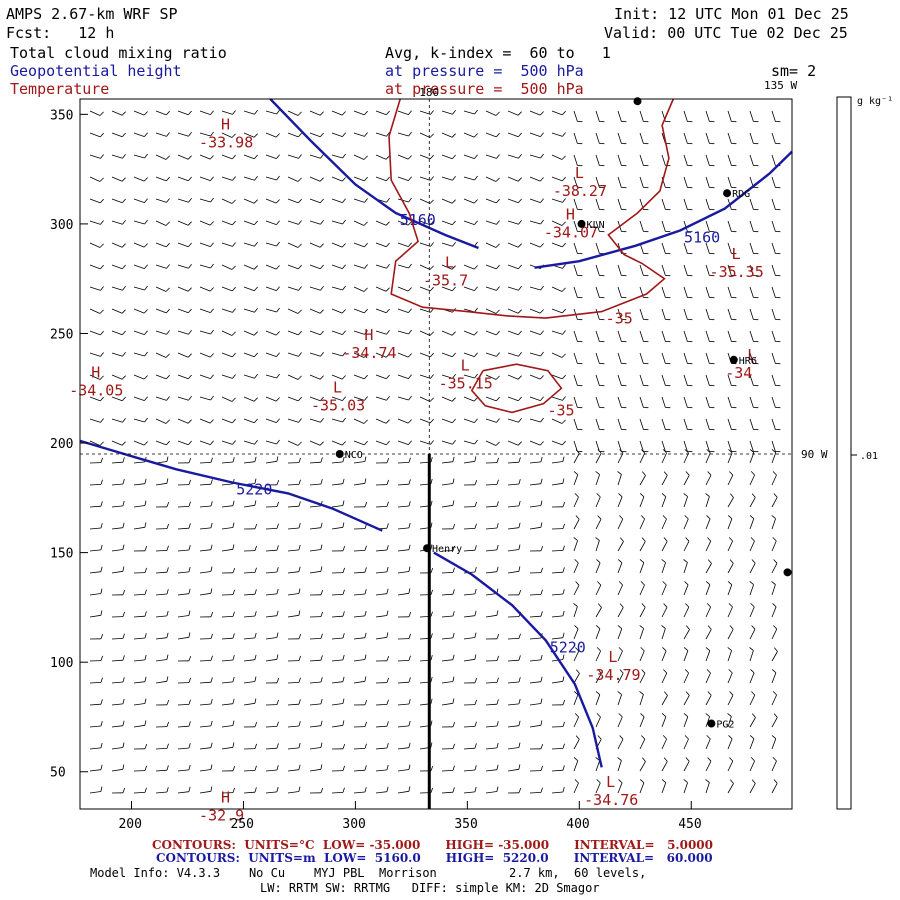  Describe the element at coordinates (374, 174) in the screenshot. I see `geopotential-contour-line` at that location.